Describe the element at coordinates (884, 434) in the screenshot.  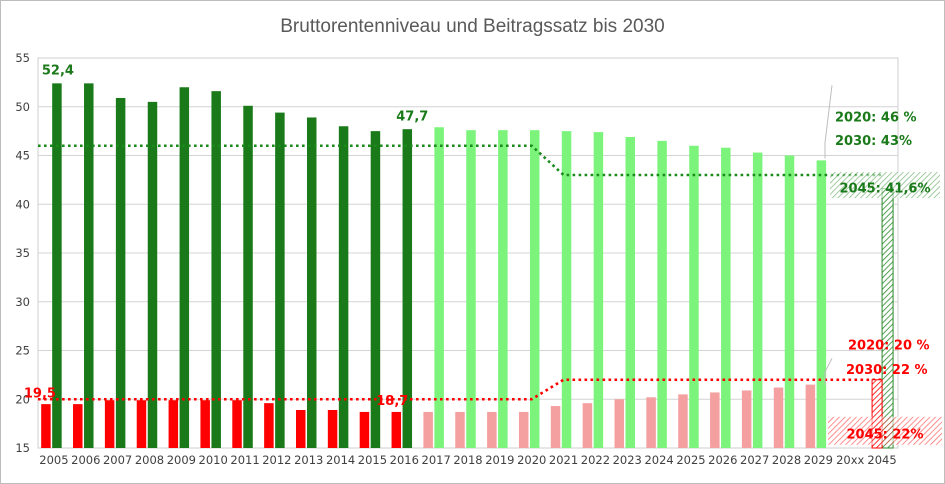
I see `target-2045-label: 2045: 22%` at that location.